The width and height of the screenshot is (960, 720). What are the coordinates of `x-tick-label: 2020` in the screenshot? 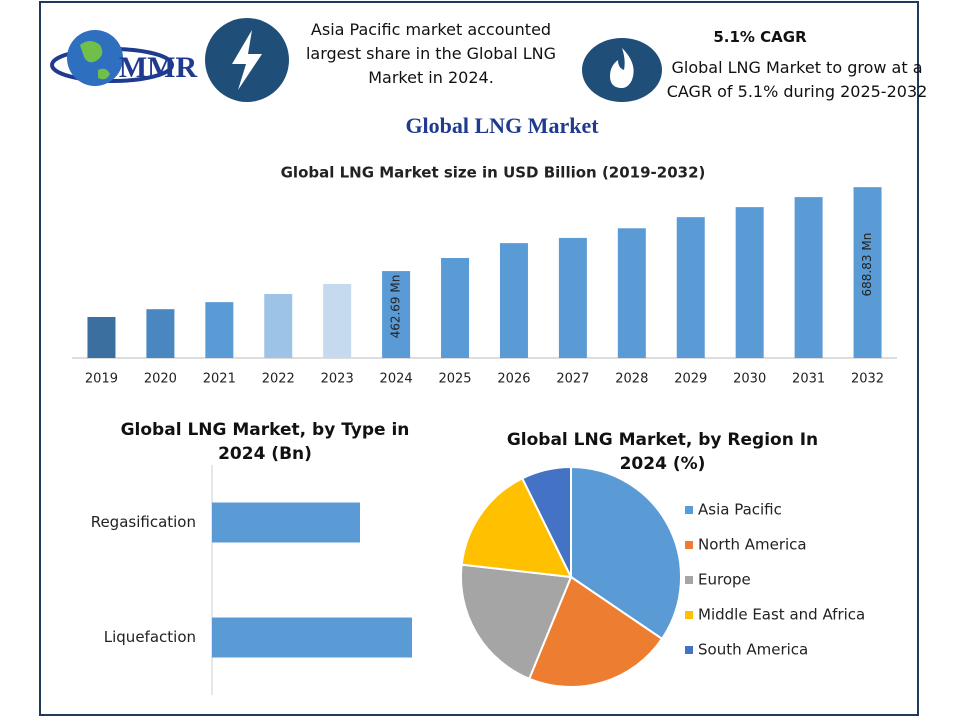 It's located at (160, 379).